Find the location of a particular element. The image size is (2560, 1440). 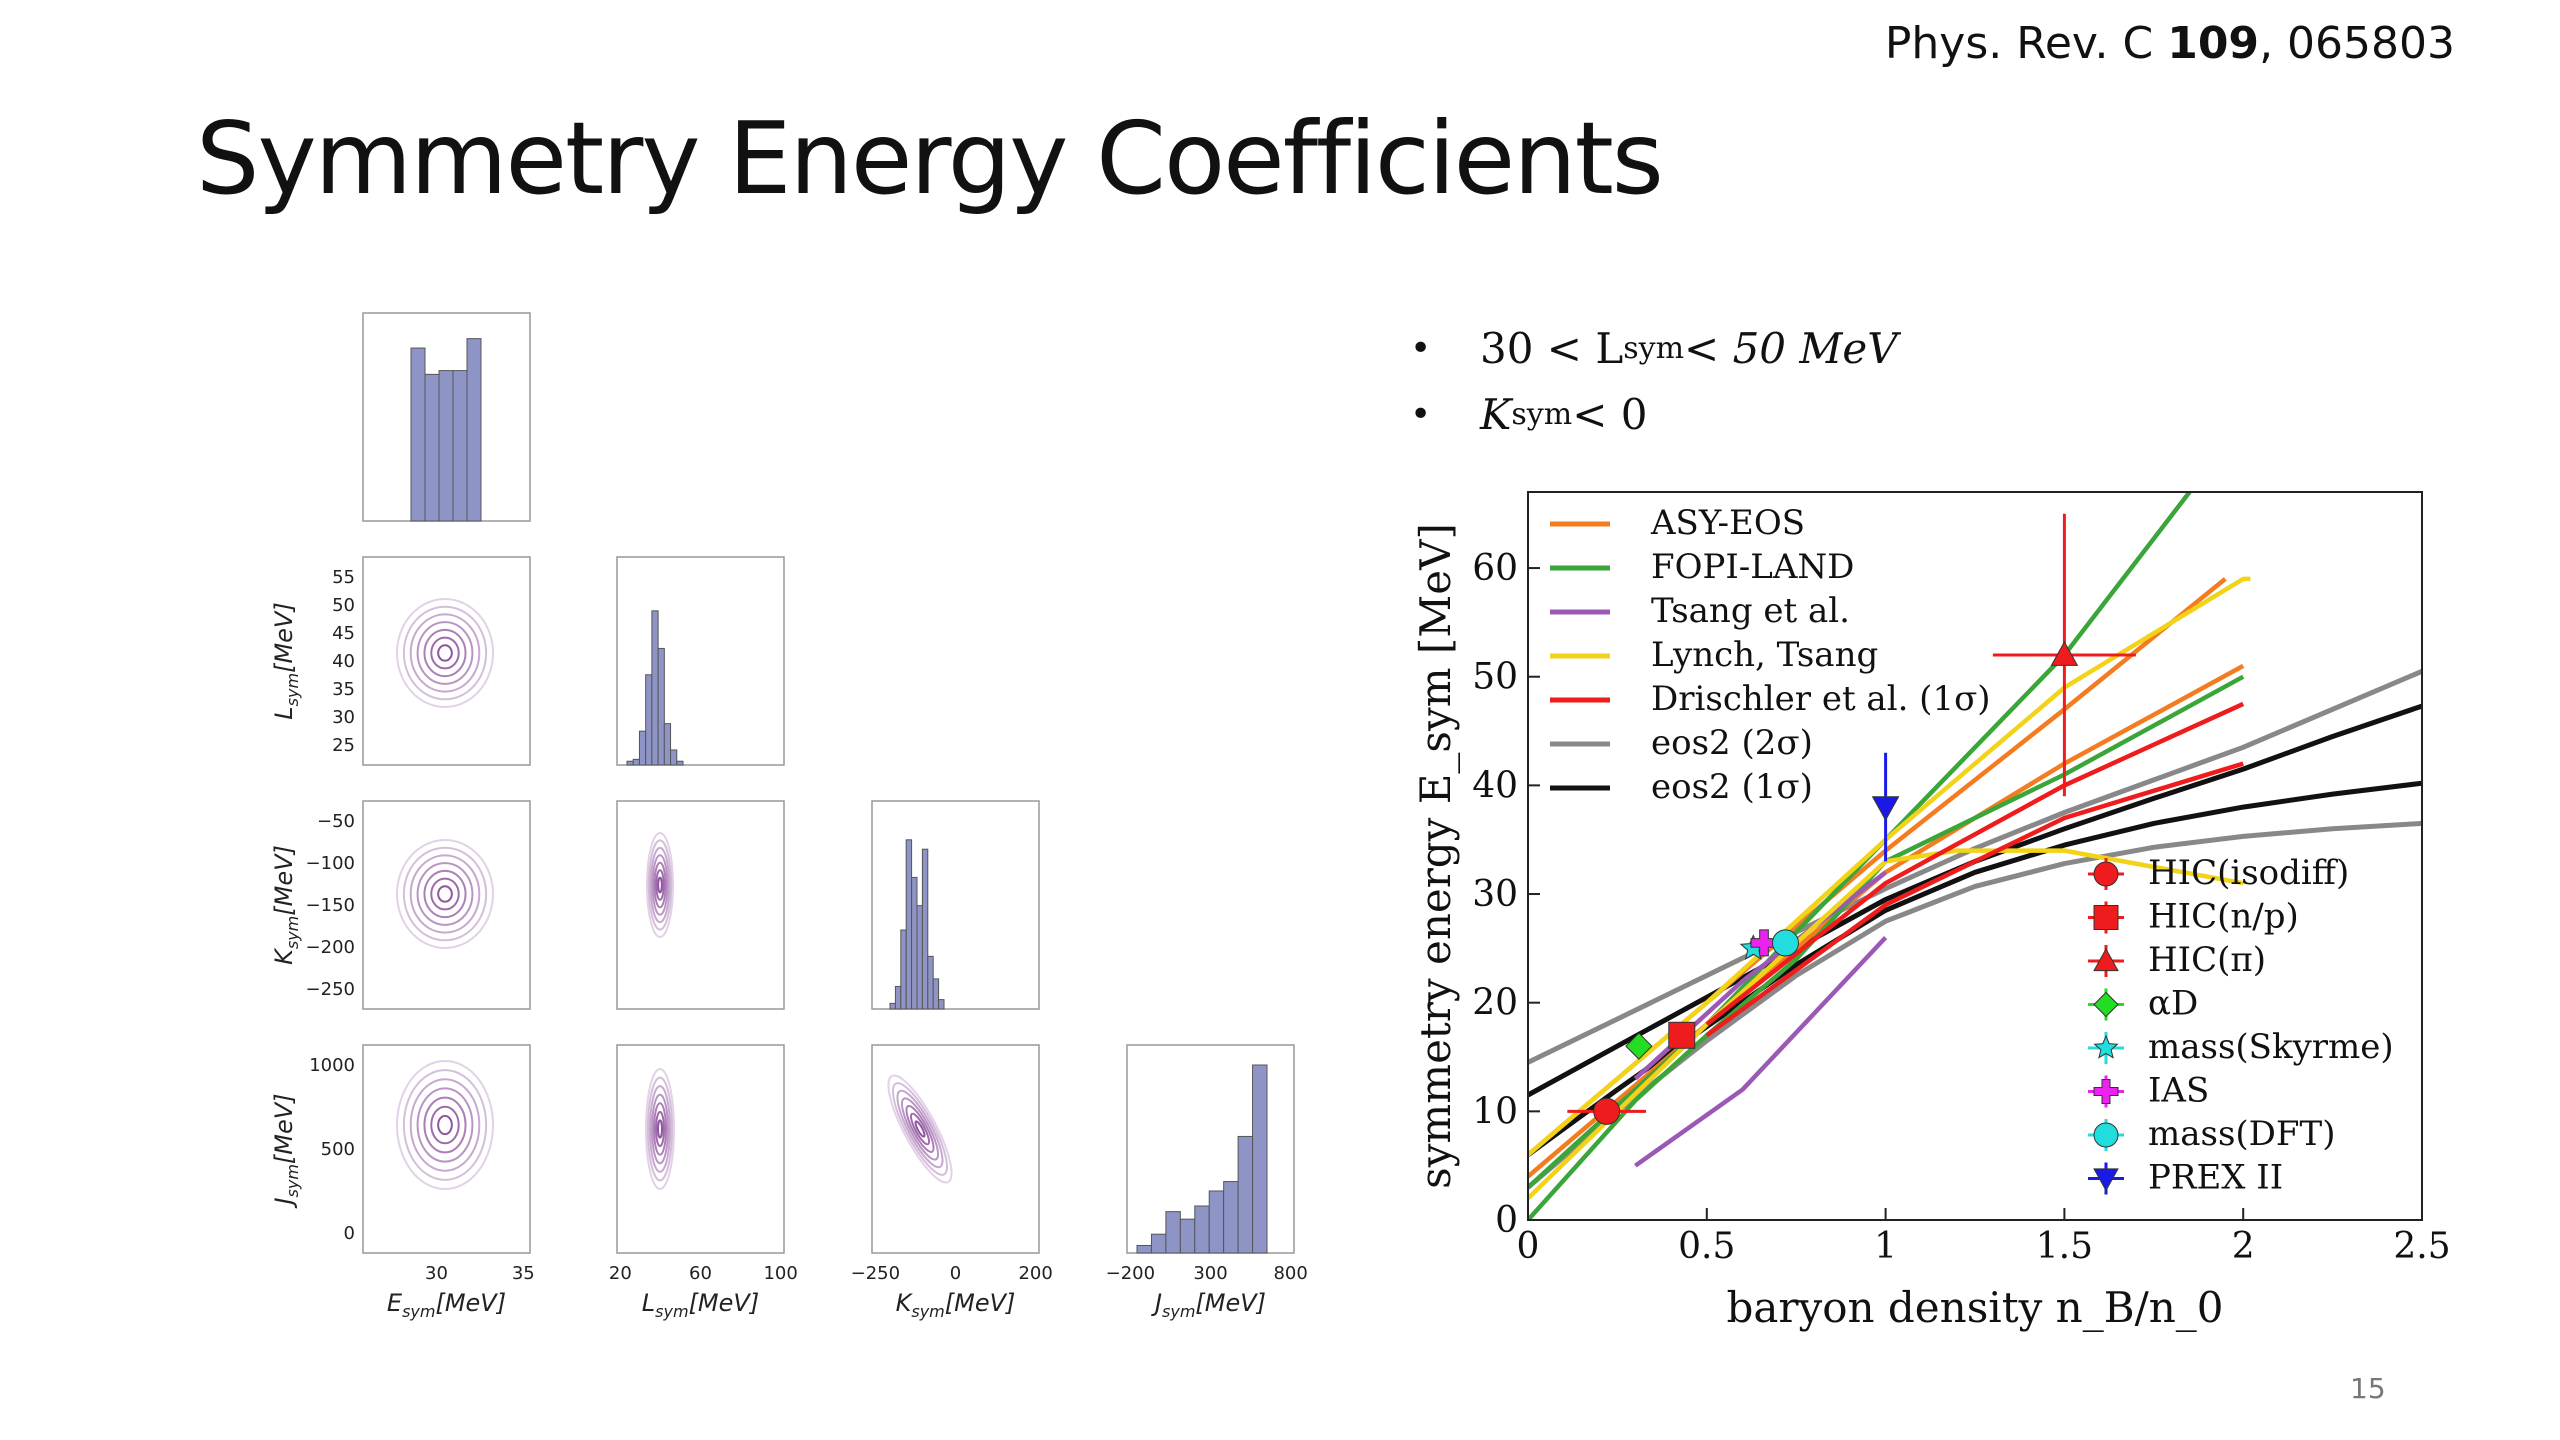

x-tick-label: 0.5 is located at coordinates (1706, 1246).